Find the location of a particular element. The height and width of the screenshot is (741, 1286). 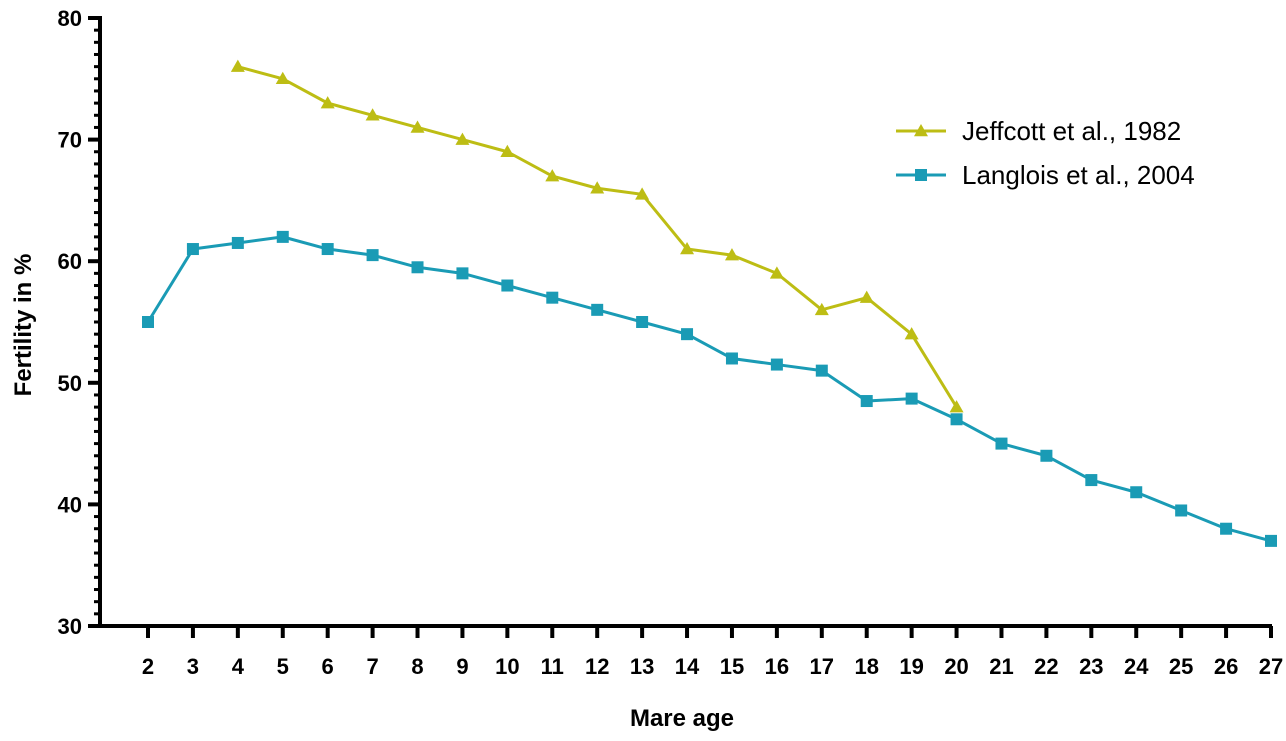

x-tick-label: 16 is located at coordinates (777, 666).